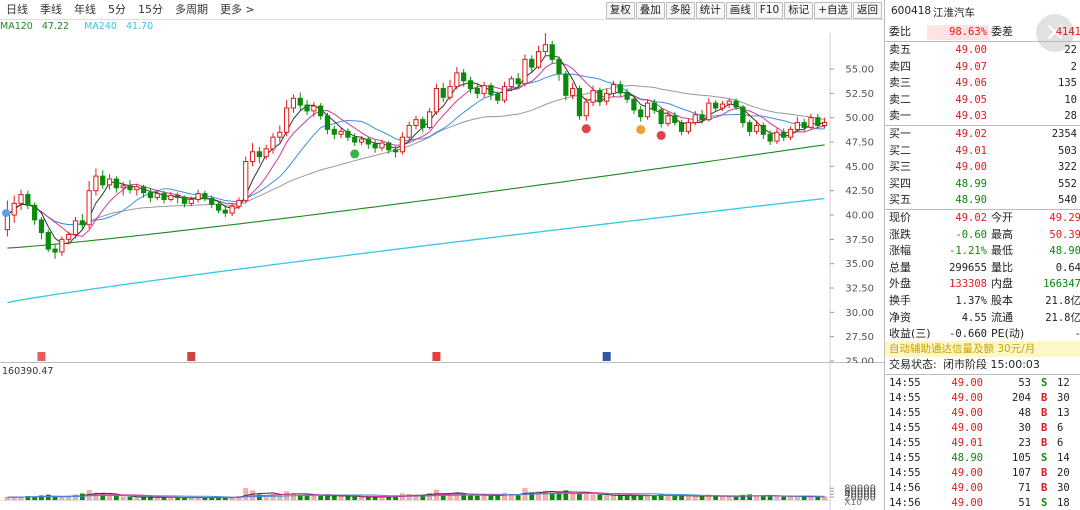  What do you see at coordinates (833, 10) in the screenshot?
I see `add-watchlist-button: +自选` at bounding box center [833, 10].